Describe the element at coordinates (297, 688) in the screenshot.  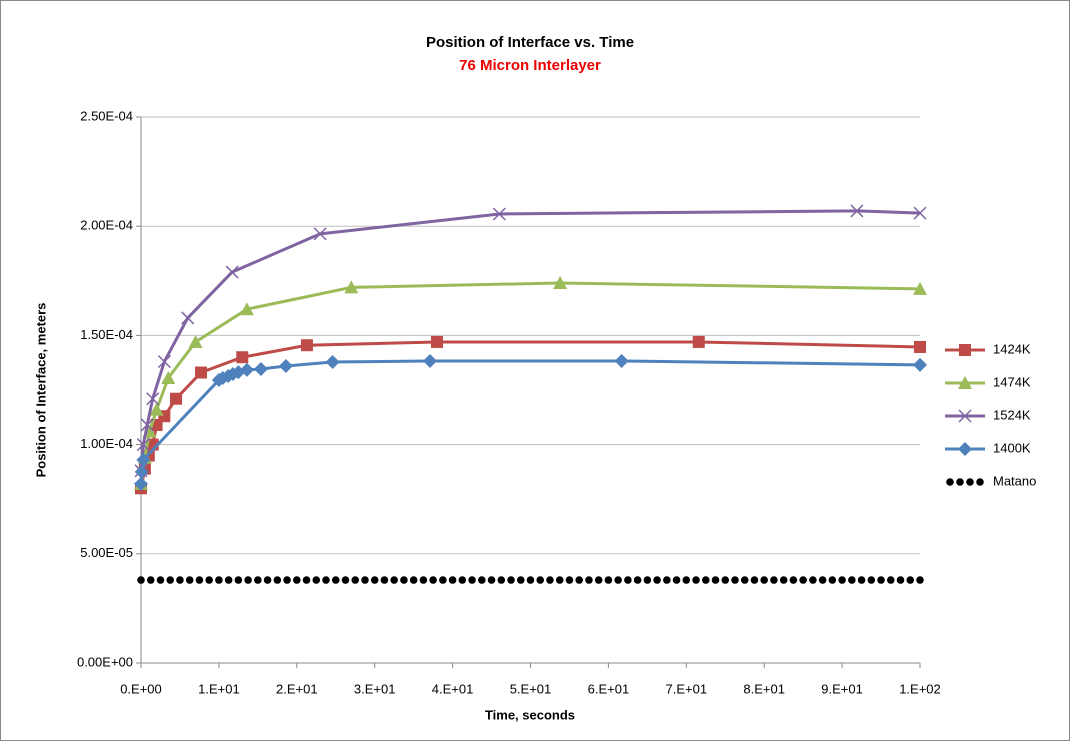
I see `x-tick-label: 2.E+01` at that location.